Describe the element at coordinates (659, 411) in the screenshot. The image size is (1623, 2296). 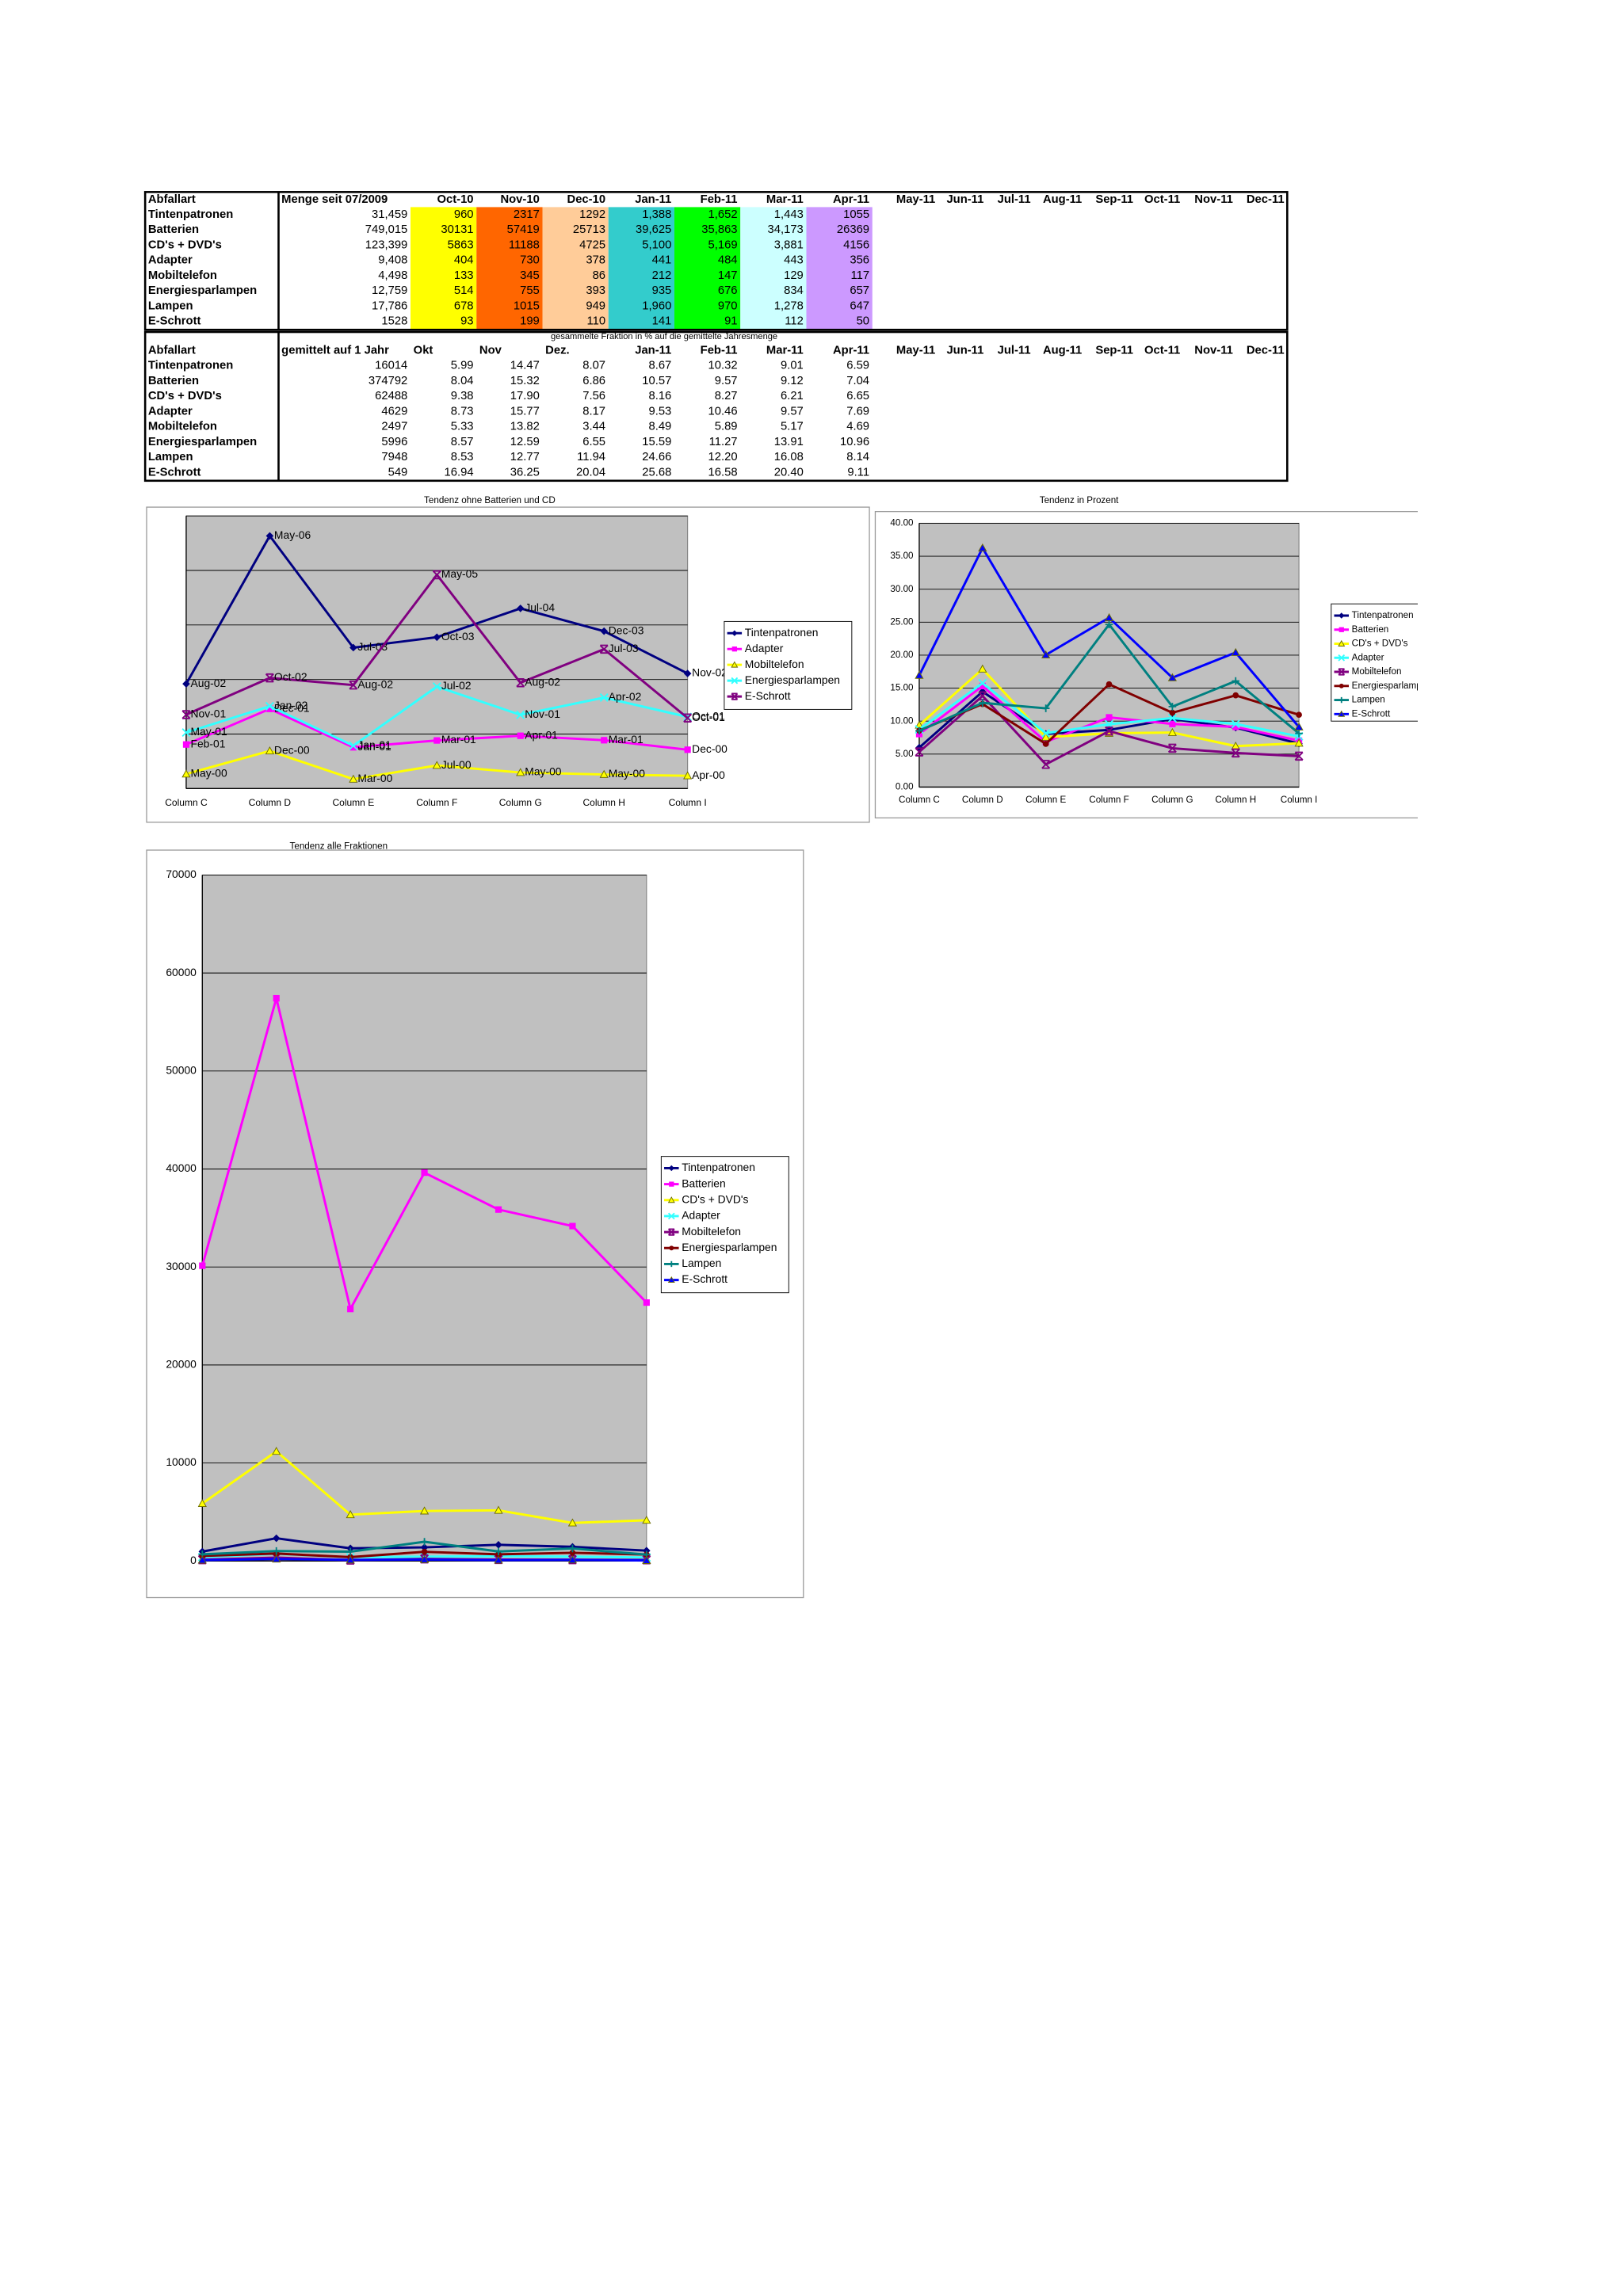
I see `table-cell: 9.53` at that location.